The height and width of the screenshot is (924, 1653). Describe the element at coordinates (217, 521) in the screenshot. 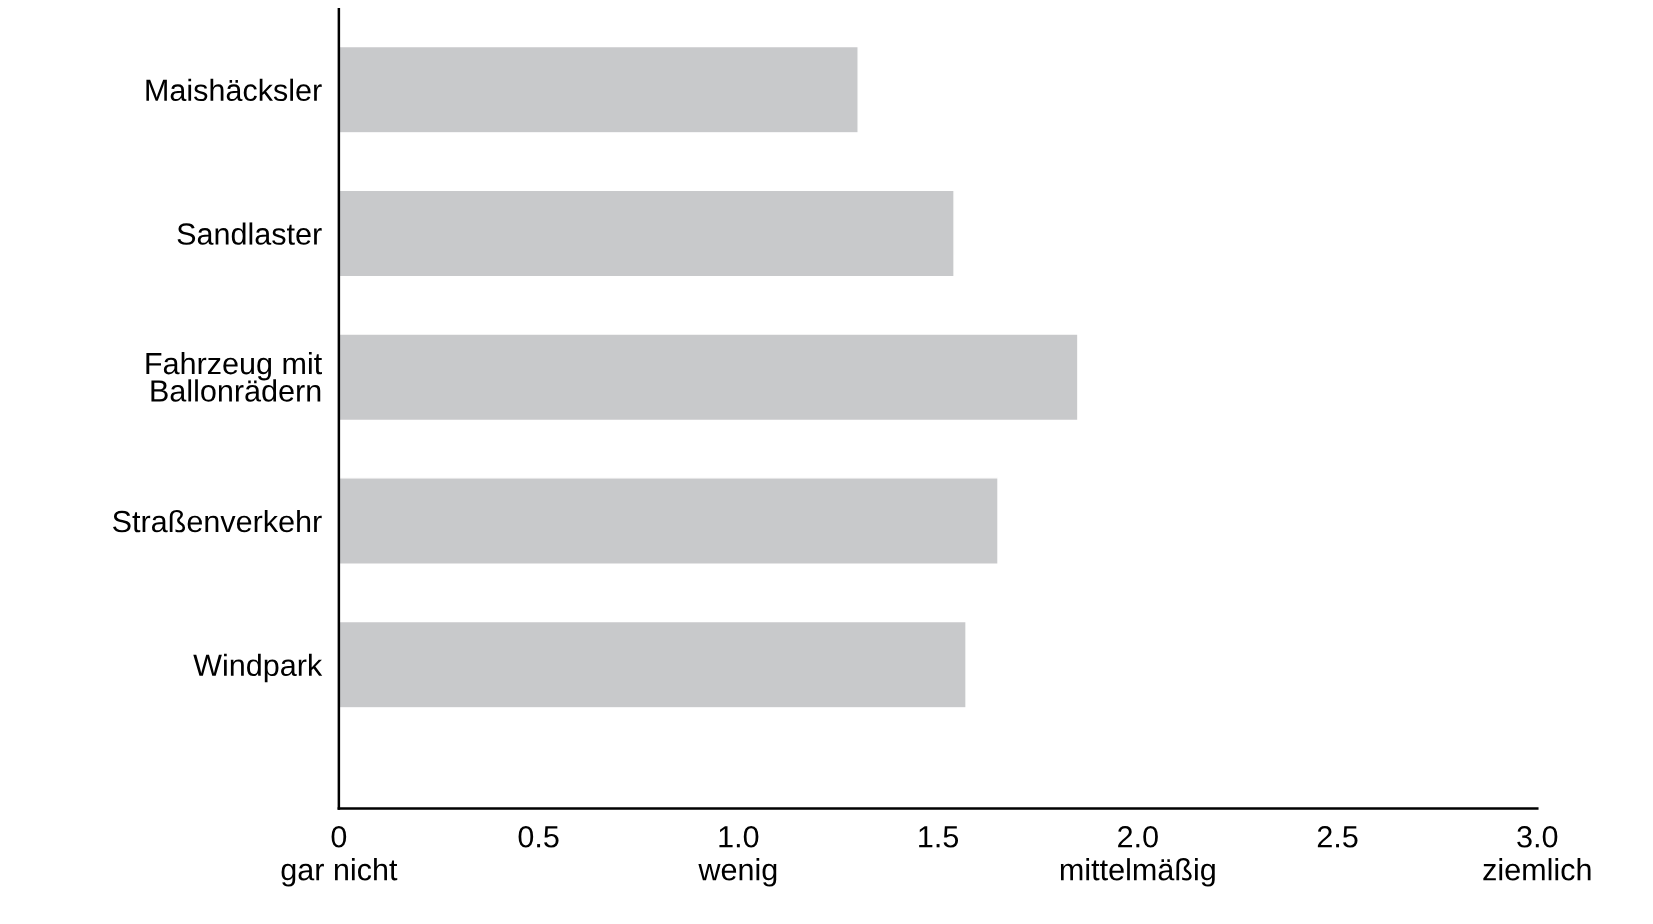

I see `y-tick-label: Straßenverkehr` at that location.